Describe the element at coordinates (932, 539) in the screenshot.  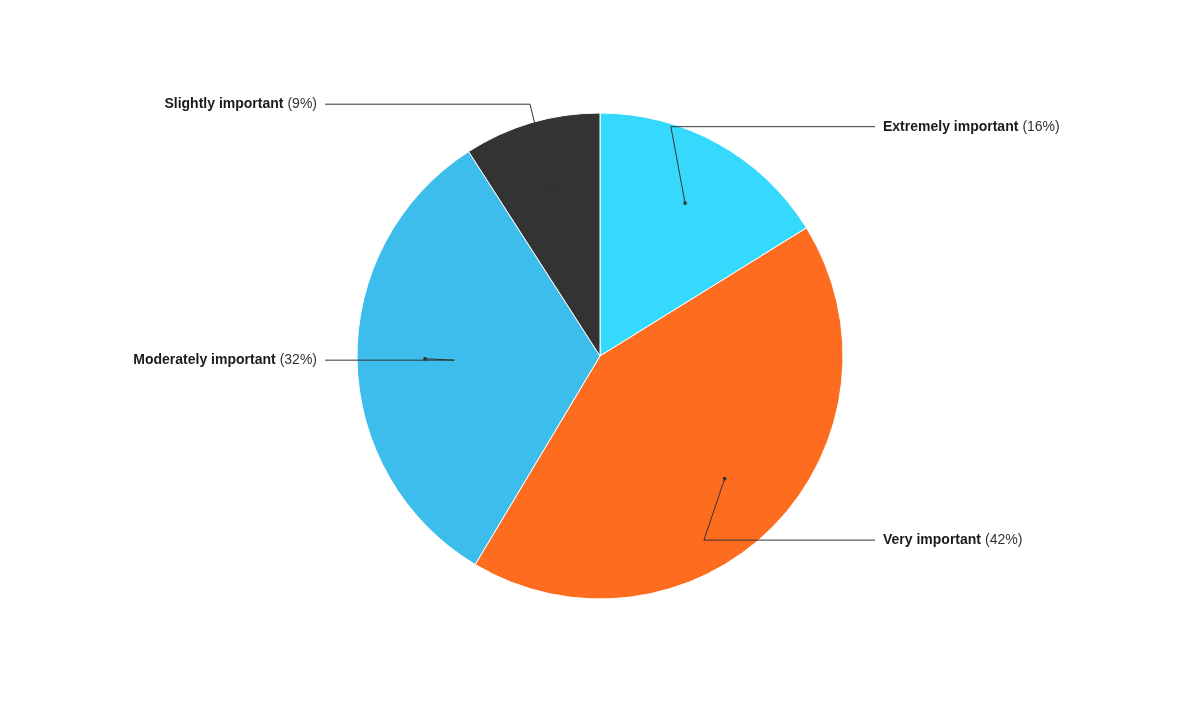
I see `slice-label: Very important` at that location.